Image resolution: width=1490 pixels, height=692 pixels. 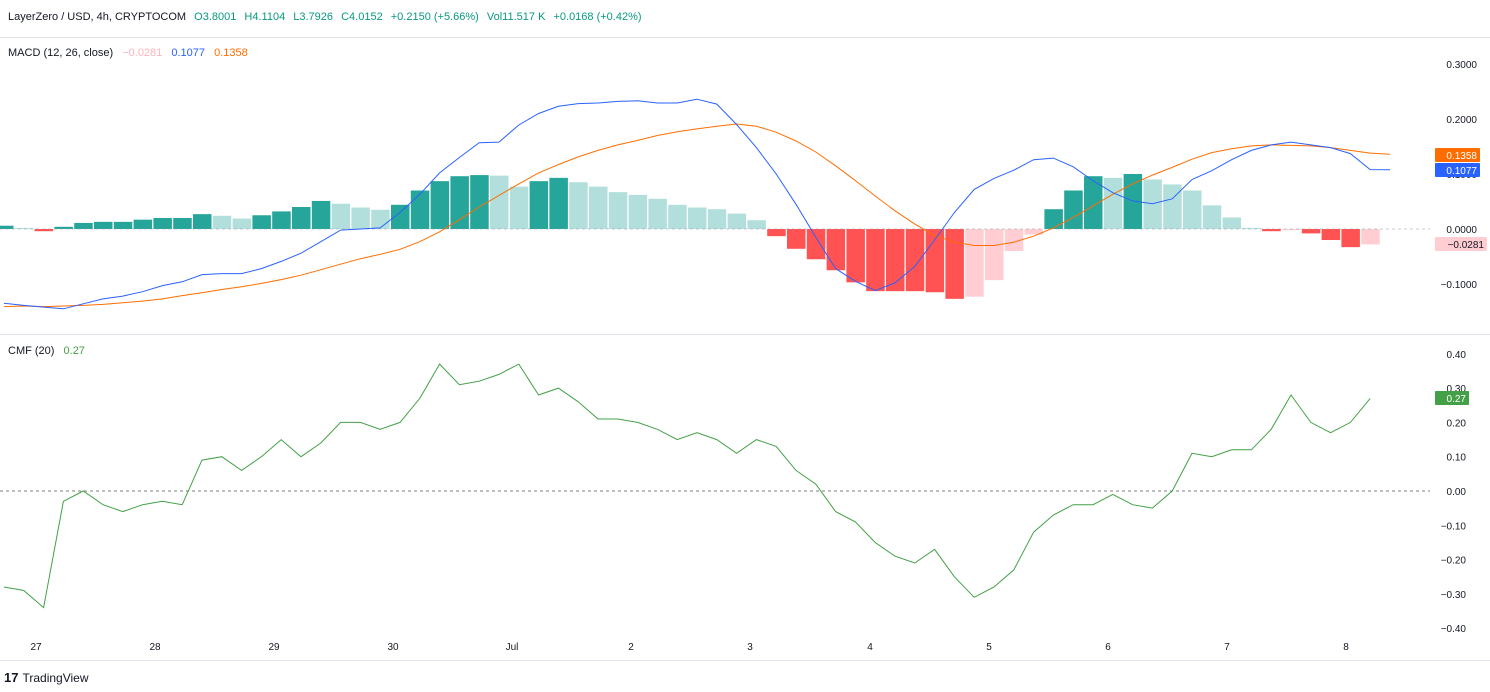 I want to click on macd-badge: 0.1077, so click(x=1461, y=171).